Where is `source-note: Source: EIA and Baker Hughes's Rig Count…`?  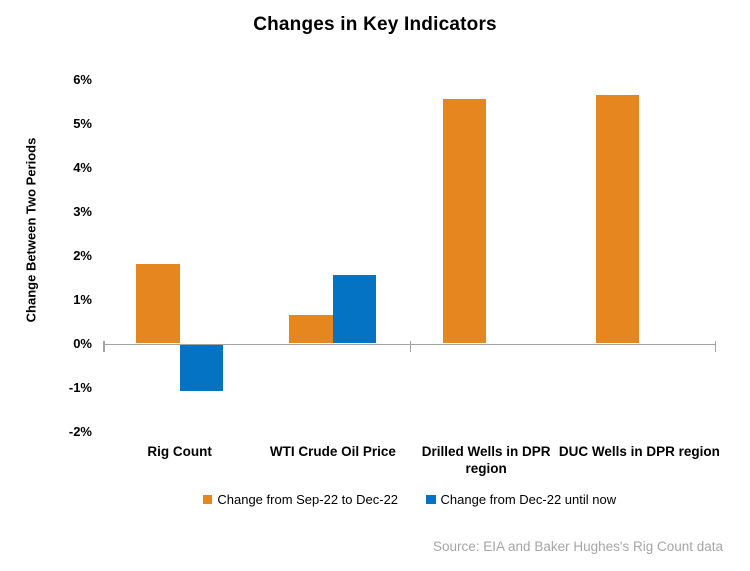 source-note: Source: EIA and Baker Hughes's Rig Count… is located at coordinates (578, 546).